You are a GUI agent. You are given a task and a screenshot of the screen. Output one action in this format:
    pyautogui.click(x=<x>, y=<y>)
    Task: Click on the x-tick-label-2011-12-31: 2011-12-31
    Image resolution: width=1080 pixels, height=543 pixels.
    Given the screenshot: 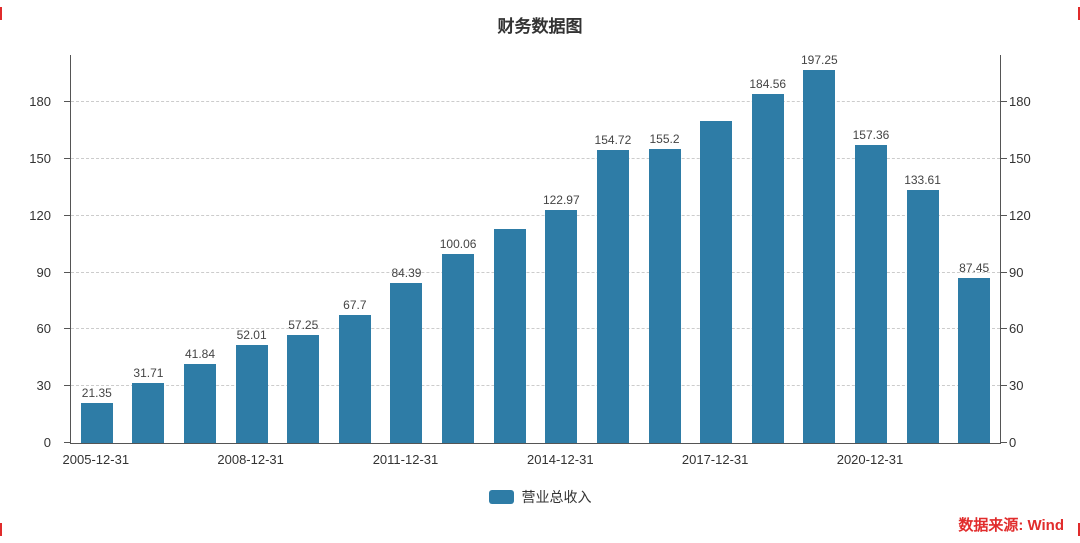 What is the action you would take?
    pyautogui.click(x=405, y=459)
    